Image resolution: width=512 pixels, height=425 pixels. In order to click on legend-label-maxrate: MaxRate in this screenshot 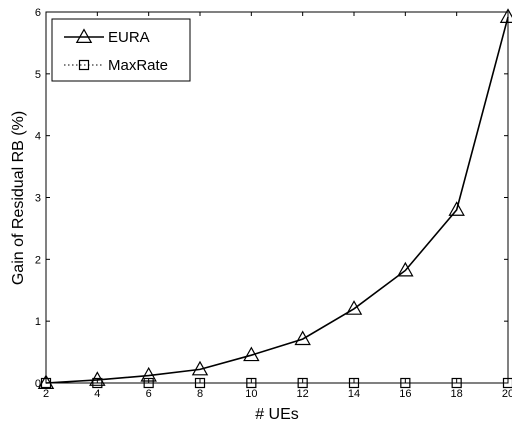, I will do `click(138, 65)`.